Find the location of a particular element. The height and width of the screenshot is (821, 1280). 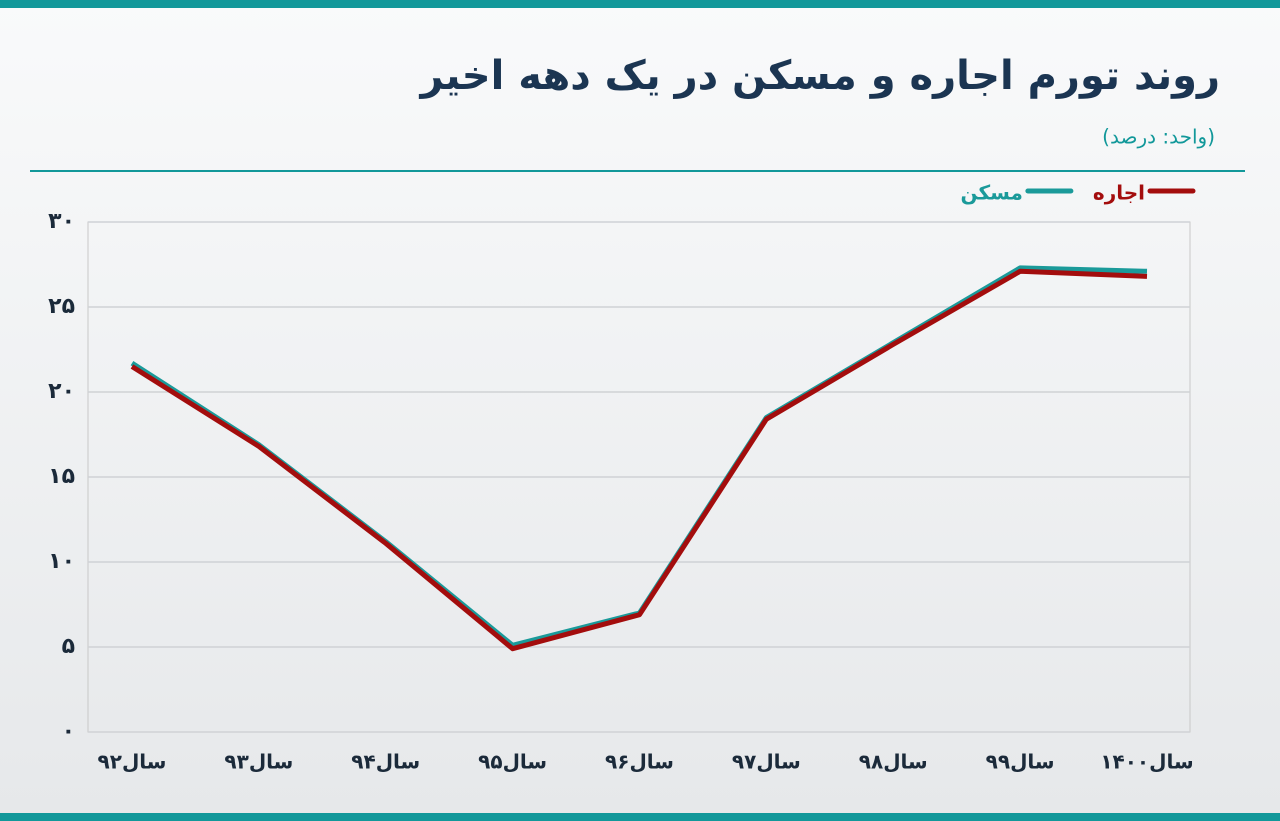

y-tick-label: ۳۰ is located at coordinates (61, 221).